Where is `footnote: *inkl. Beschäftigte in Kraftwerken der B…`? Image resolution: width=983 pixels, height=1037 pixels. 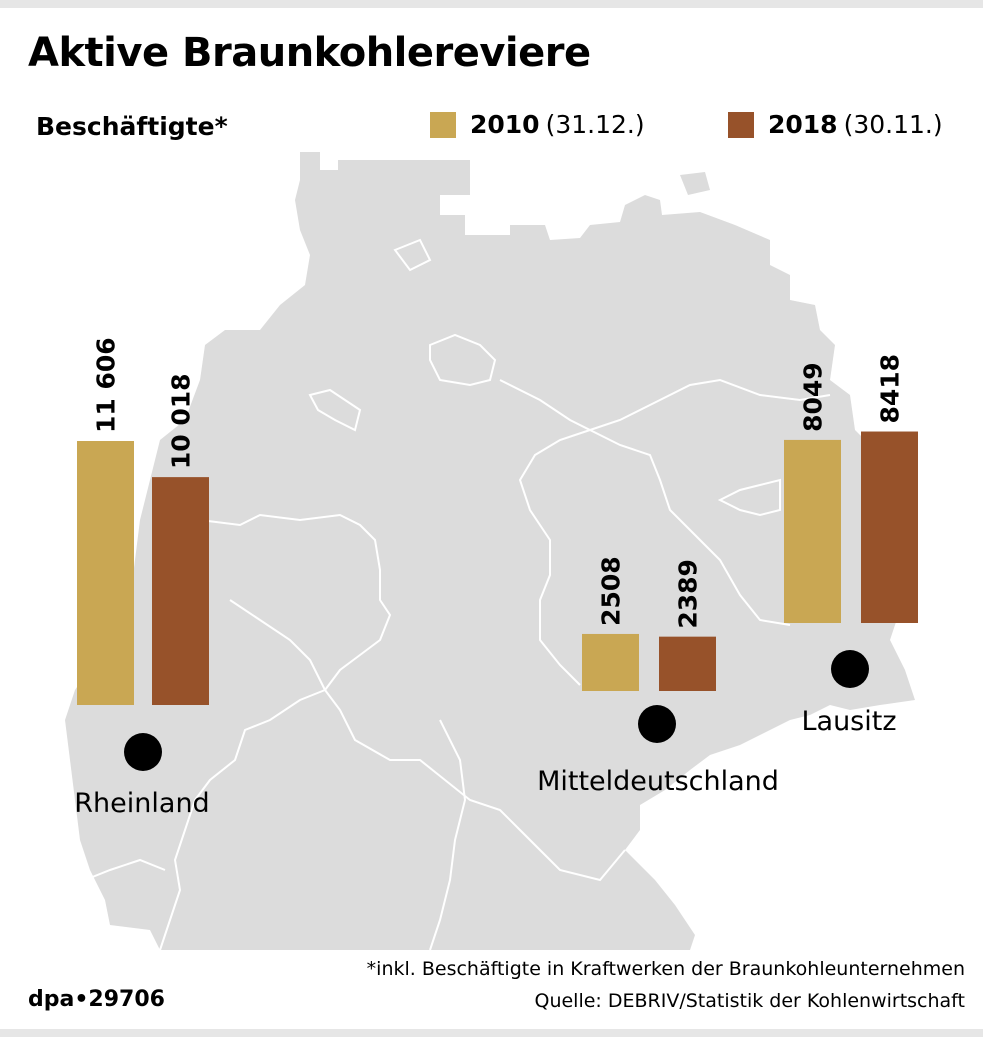
footnote: *inkl. Beschäftigte in Kraftwerken der B… is located at coordinates (665, 969).